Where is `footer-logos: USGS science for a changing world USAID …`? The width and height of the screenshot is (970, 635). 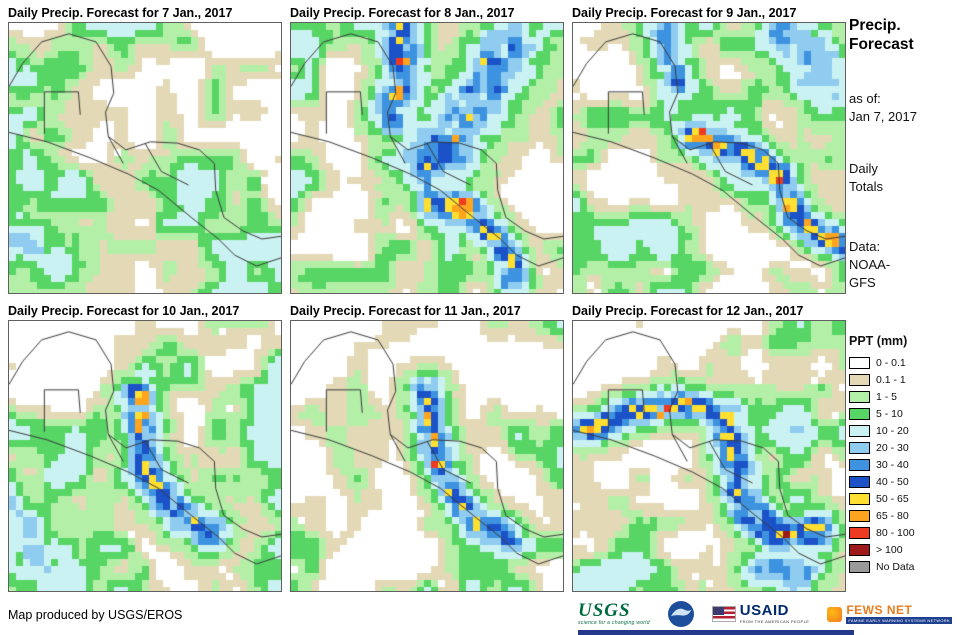
footer-logos: USGS science for a changing world USAID … is located at coordinates (765, 614).